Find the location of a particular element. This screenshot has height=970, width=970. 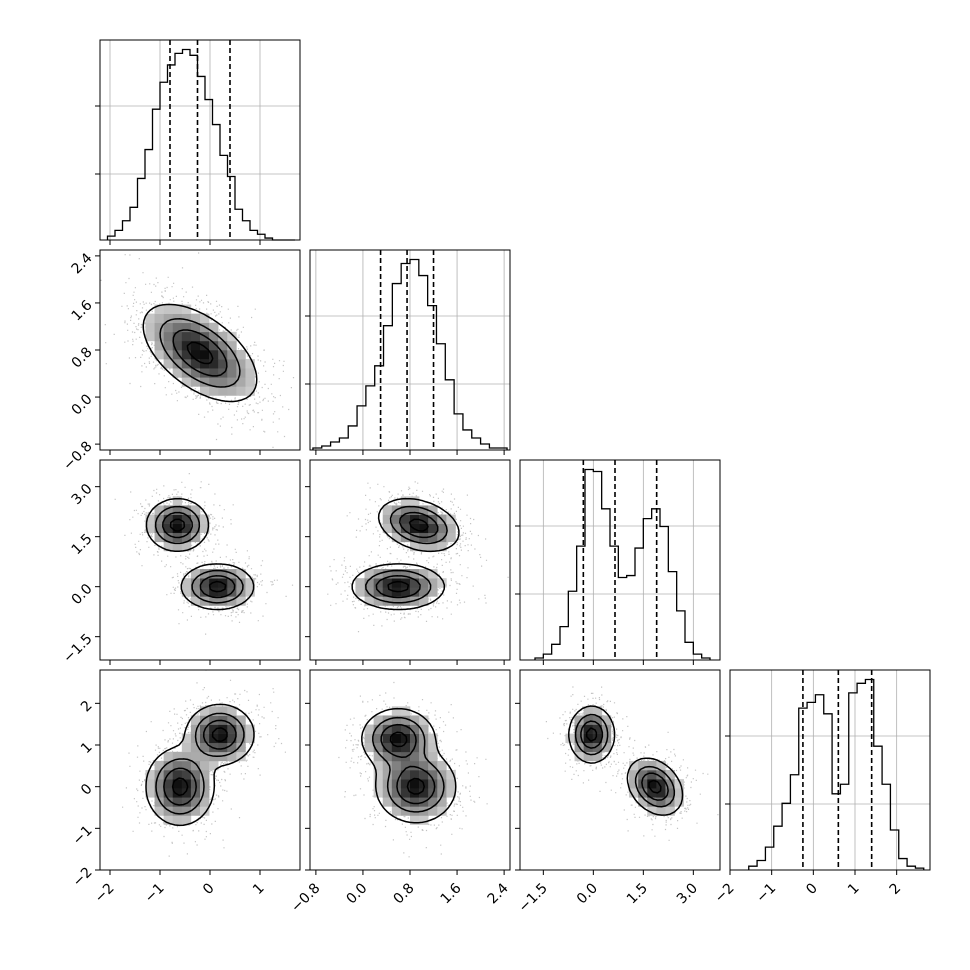

x-tick-label-2-3: 3.0 is located at coordinates (687, 893).